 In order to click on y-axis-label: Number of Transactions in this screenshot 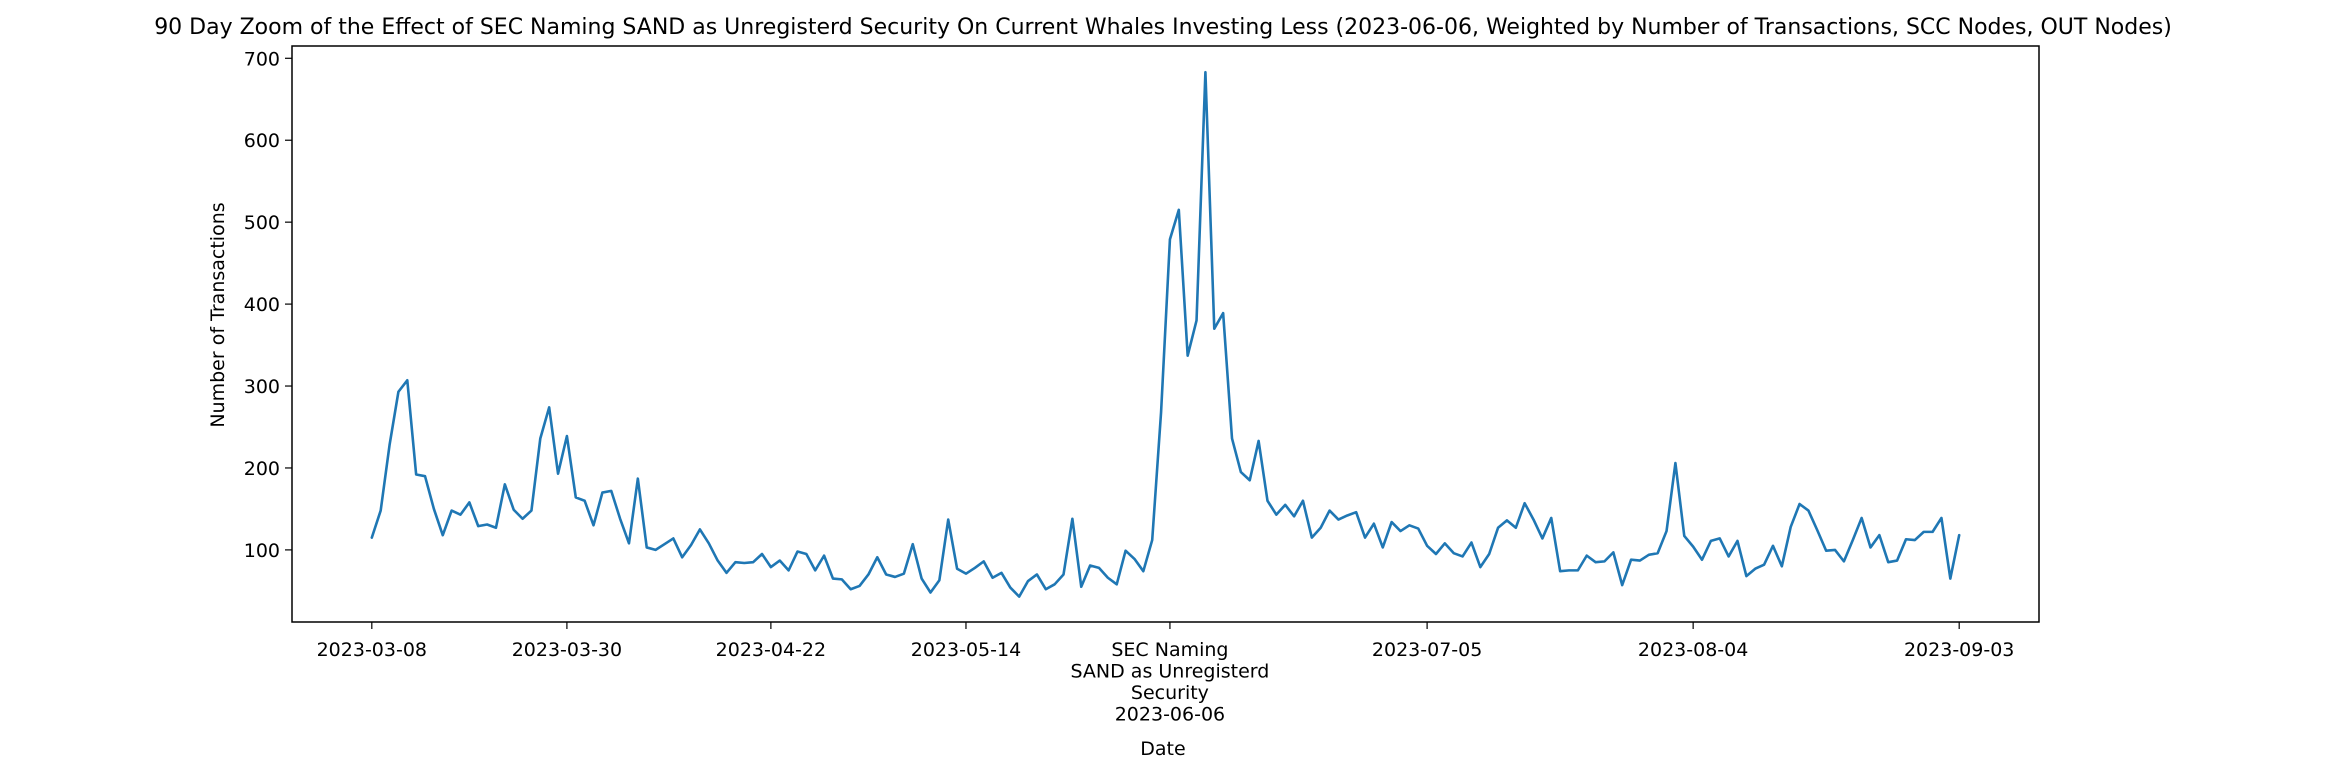, I will do `click(218, 314)`.